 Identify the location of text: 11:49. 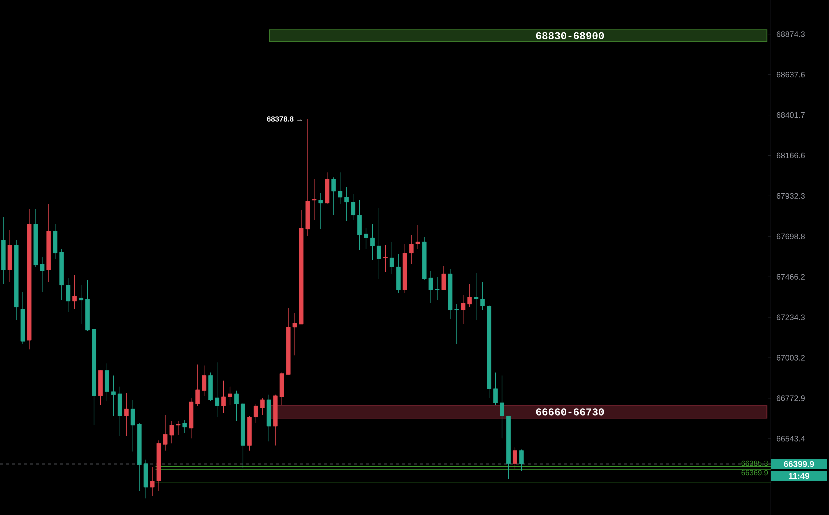
(799, 476).